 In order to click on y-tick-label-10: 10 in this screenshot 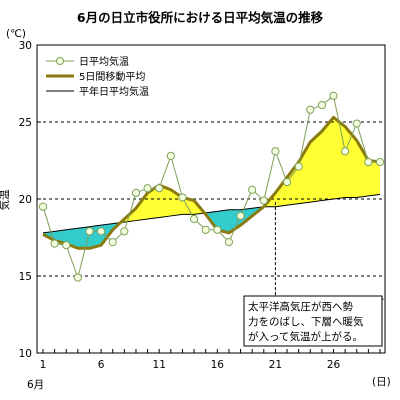, I will do `click(25, 354)`.